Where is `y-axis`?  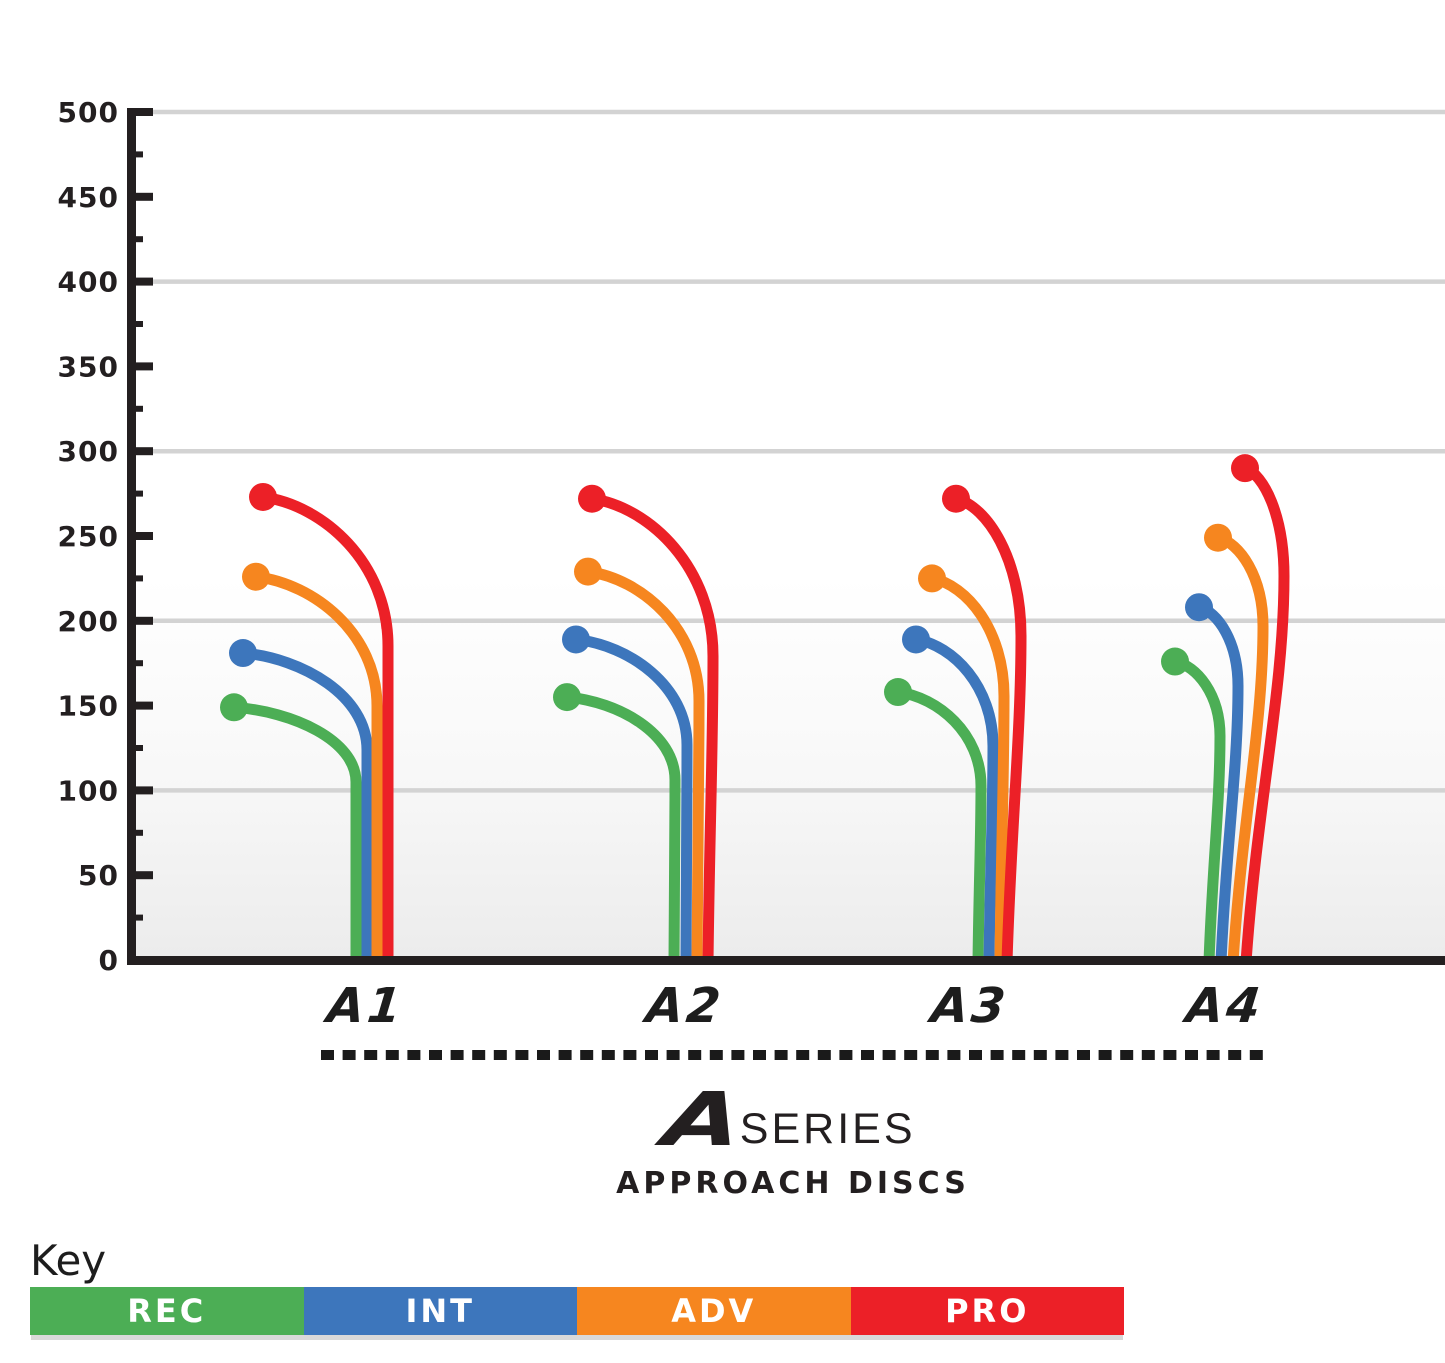 y-axis is located at coordinates (131, 536).